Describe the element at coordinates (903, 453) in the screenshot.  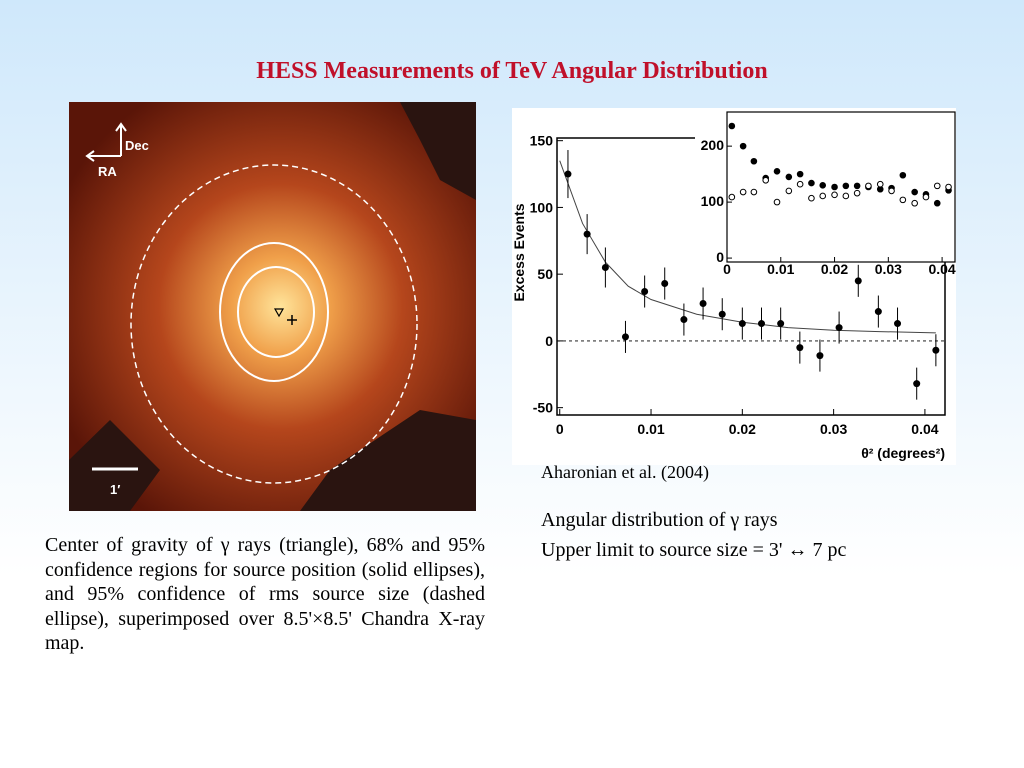
I see `x-axis-label: θ² (degrees²)` at that location.